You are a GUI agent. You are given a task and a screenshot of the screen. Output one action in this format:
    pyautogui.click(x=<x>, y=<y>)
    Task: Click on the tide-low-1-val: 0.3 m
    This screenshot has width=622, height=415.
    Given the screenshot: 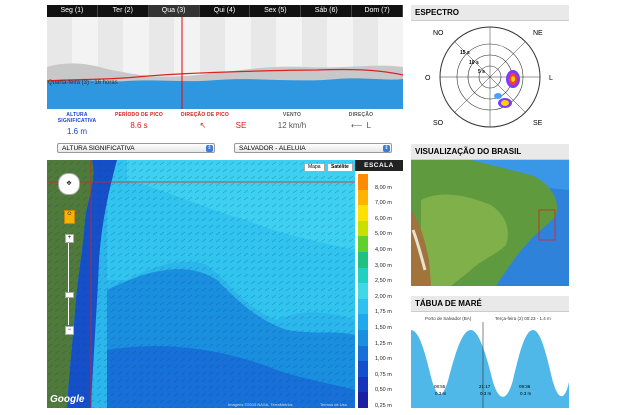 What is the action you would take?
    pyautogui.click(x=441, y=393)
    